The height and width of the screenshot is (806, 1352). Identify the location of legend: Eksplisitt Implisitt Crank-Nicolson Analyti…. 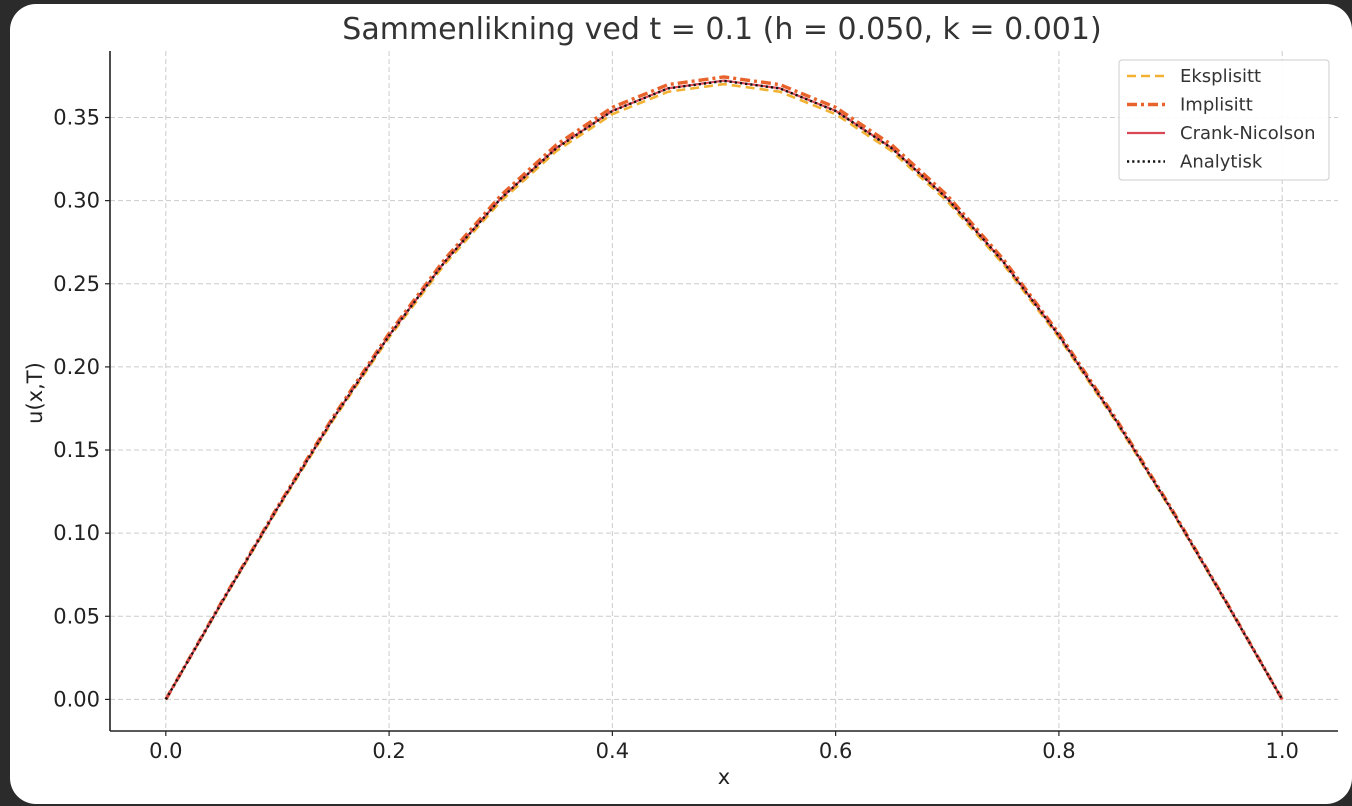
(1224, 120).